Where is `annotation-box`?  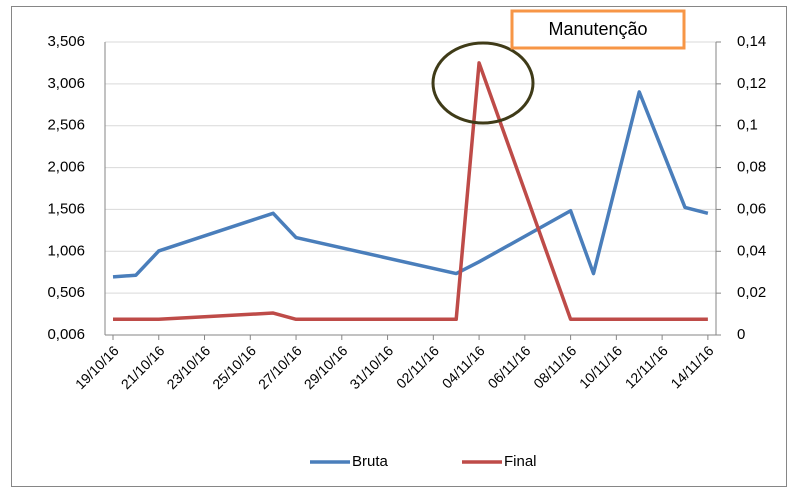
annotation-box is located at coordinates (598, 29).